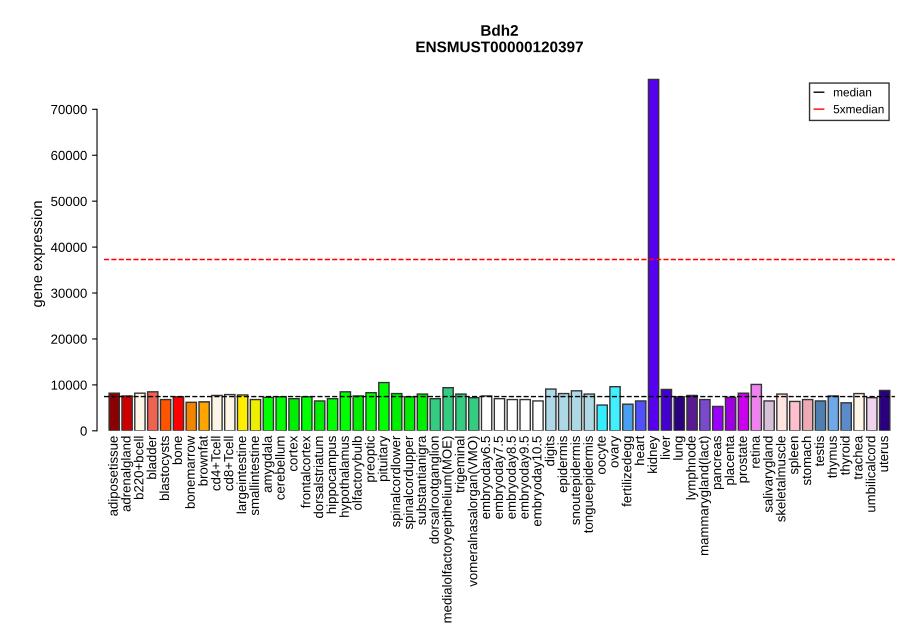 This screenshot has width=904, height=643. I want to click on legend-label: 5xmedian, so click(859, 109).